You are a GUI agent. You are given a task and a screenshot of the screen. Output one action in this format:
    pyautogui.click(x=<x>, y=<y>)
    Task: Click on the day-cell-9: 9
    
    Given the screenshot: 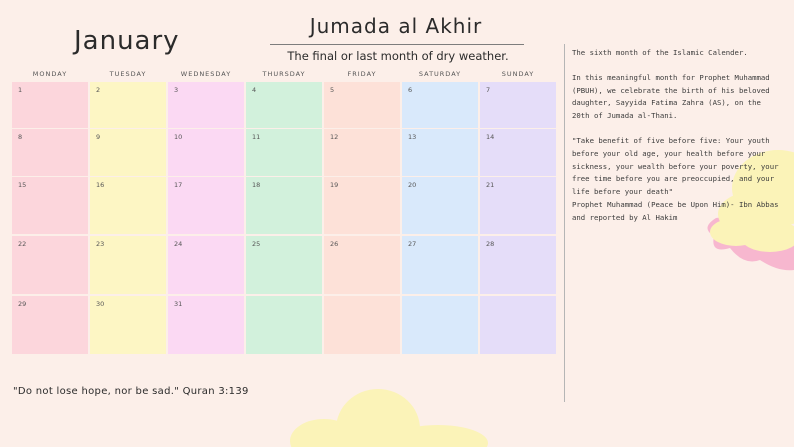 What is the action you would take?
    pyautogui.click(x=128, y=152)
    